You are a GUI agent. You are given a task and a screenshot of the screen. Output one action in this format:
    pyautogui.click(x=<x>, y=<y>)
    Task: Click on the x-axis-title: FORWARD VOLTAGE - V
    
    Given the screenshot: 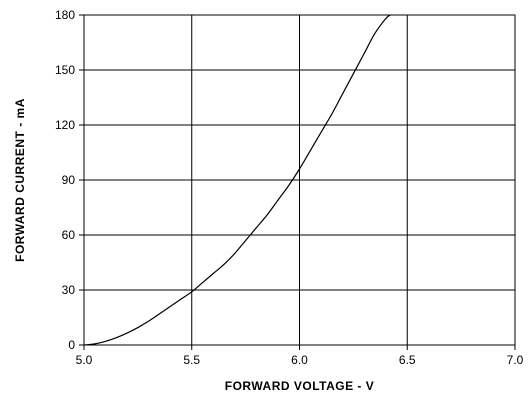 What is the action you would take?
    pyautogui.click(x=300, y=386)
    